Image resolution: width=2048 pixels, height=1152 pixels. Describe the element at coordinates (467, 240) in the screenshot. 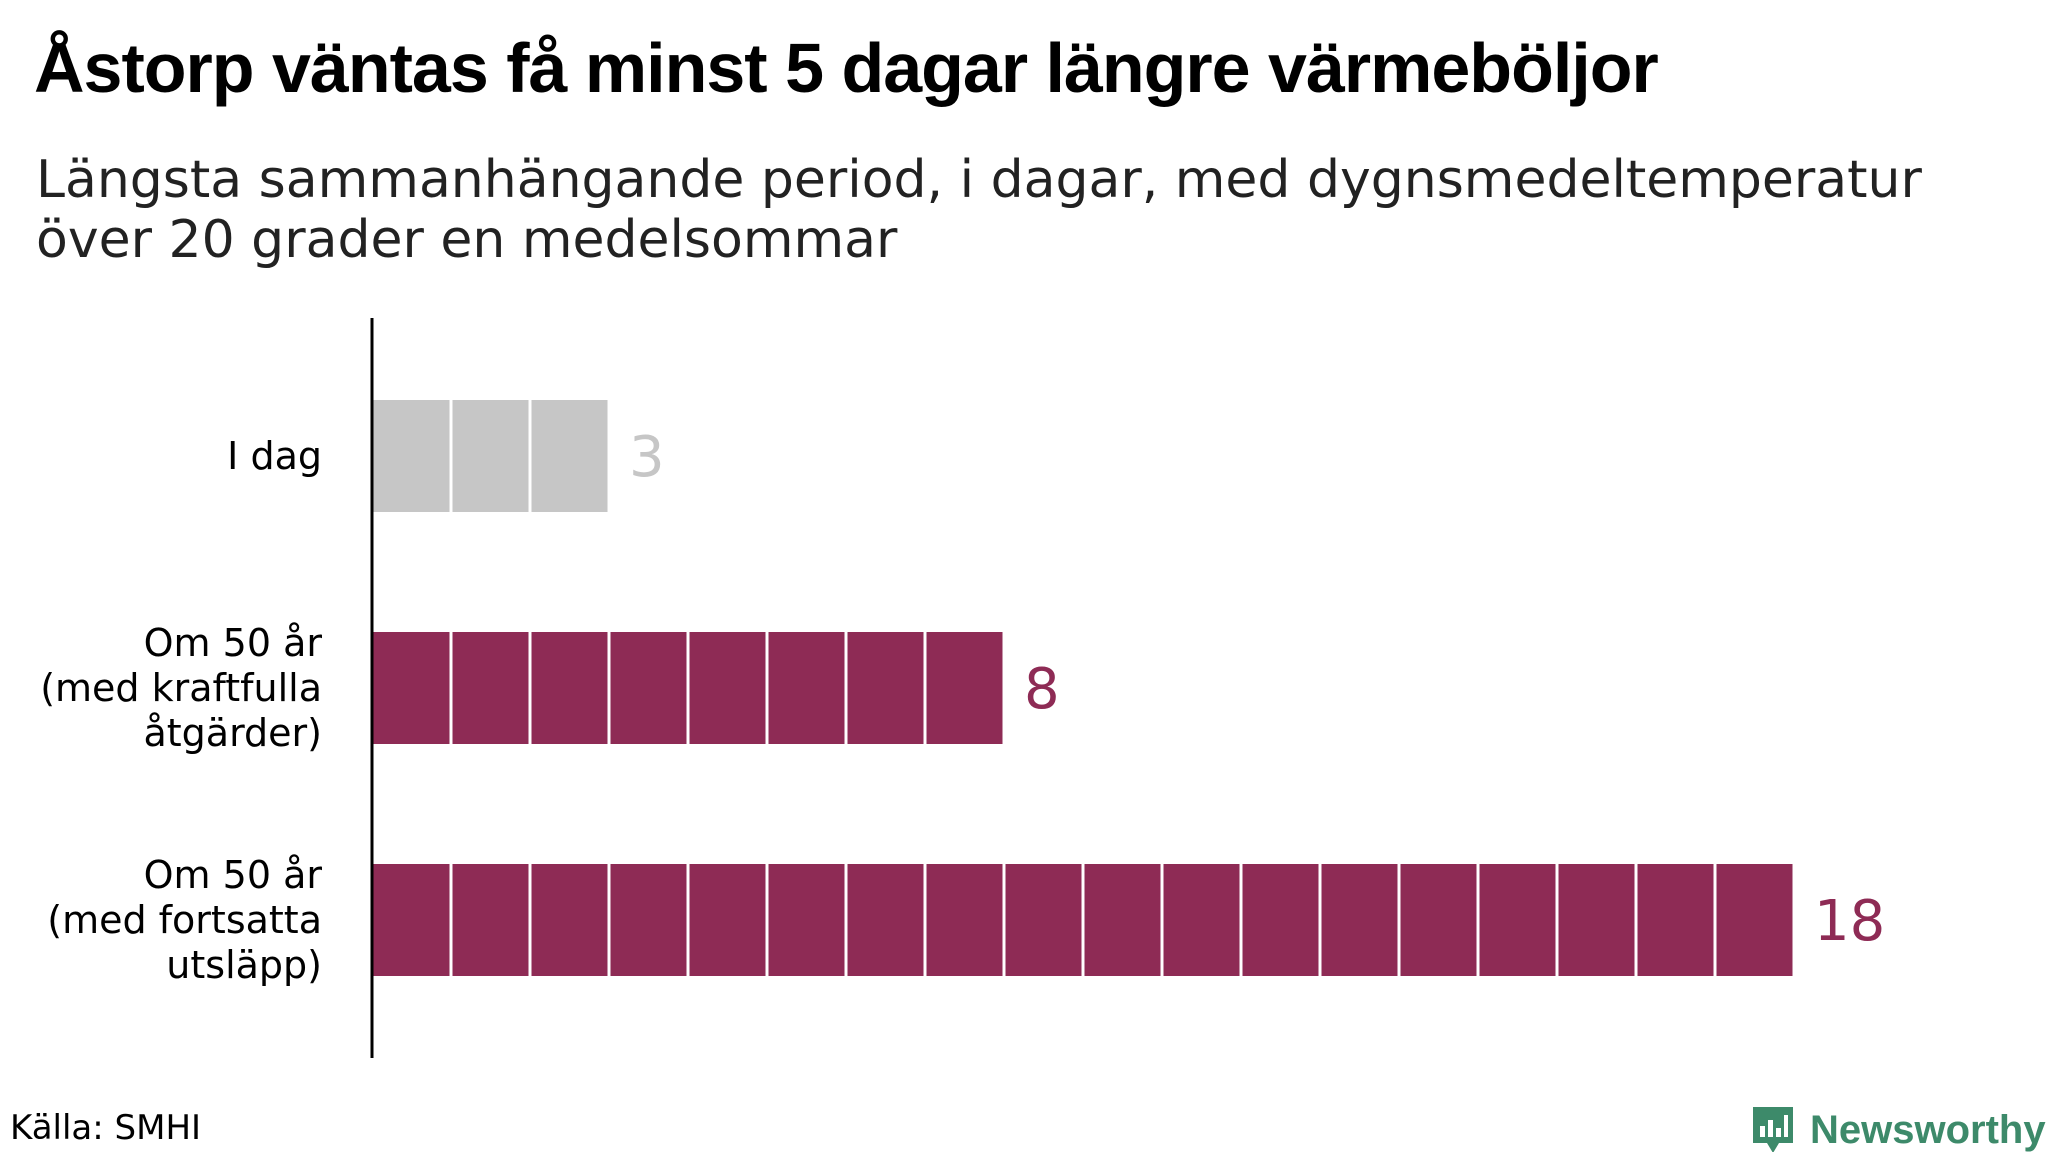

I see `subtitle-line-2: över 20 grader en medelsommar` at that location.